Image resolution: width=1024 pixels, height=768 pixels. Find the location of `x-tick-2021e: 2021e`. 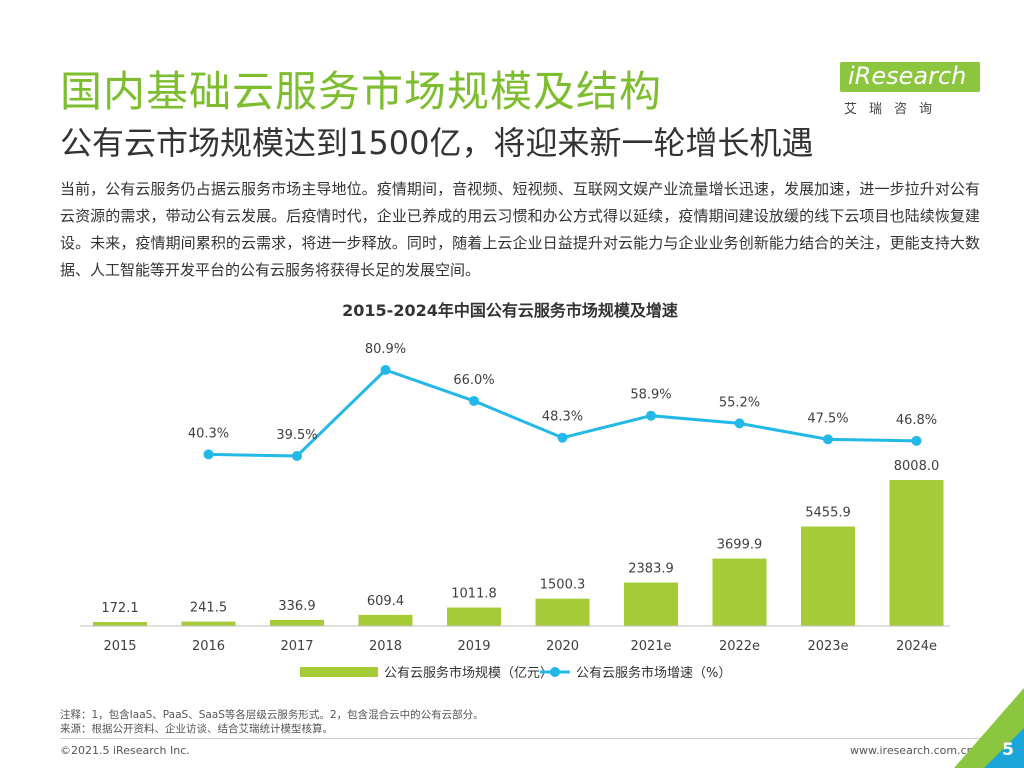

x-tick-2021e: 2021e is located at coordinates (650, 646).